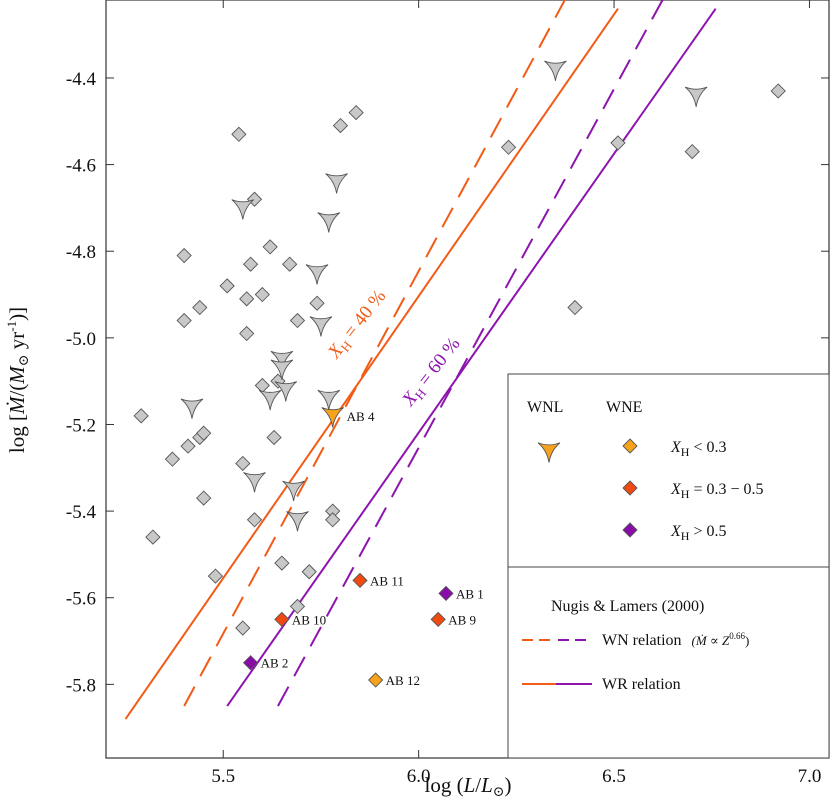  Describe the element at coordinates (81, 79) in the screenshot. I see `y-tick-label: -4.4` at that location.